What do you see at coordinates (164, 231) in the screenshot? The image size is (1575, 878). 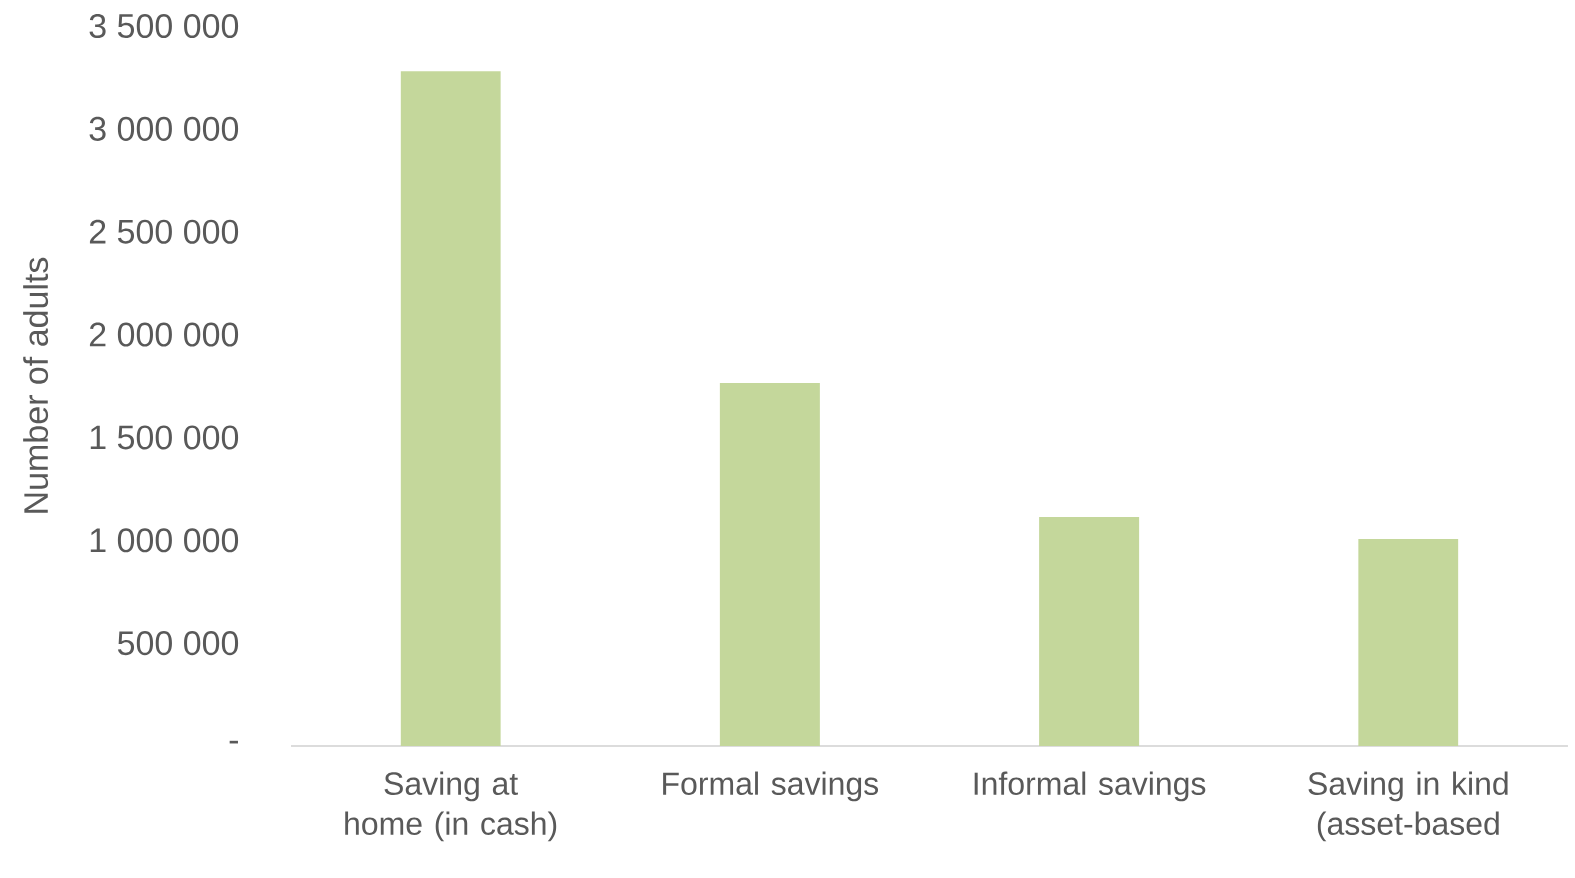 I see `y-tick-label: 2 500 000` at bounding box center [164, 231].